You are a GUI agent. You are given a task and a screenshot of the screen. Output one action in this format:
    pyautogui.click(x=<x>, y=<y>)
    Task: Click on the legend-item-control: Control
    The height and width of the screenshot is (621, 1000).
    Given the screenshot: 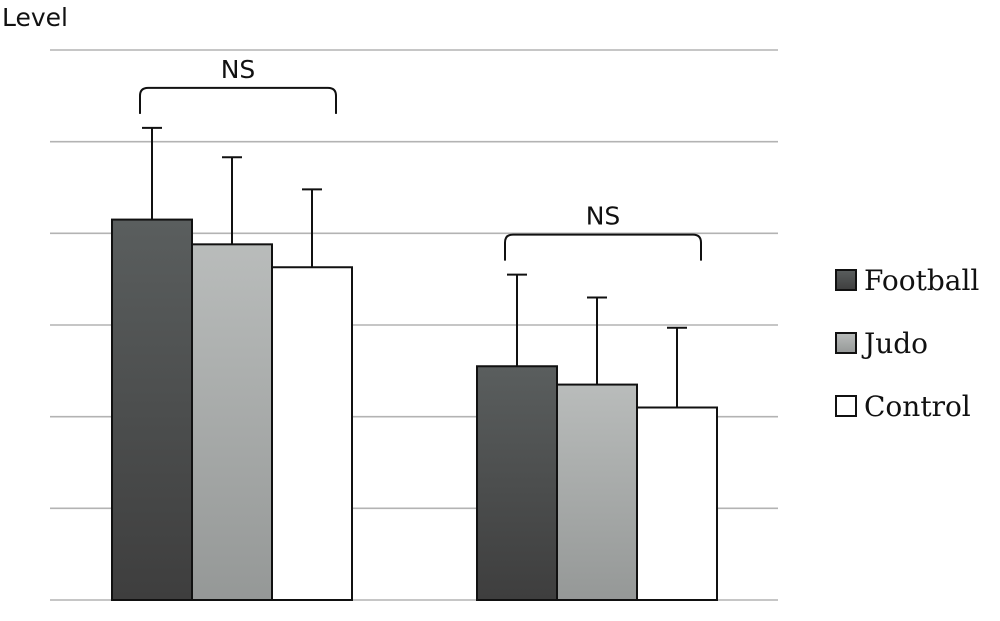 What is the action you would take?
    pyautogui.click(x=903, y=406)
    